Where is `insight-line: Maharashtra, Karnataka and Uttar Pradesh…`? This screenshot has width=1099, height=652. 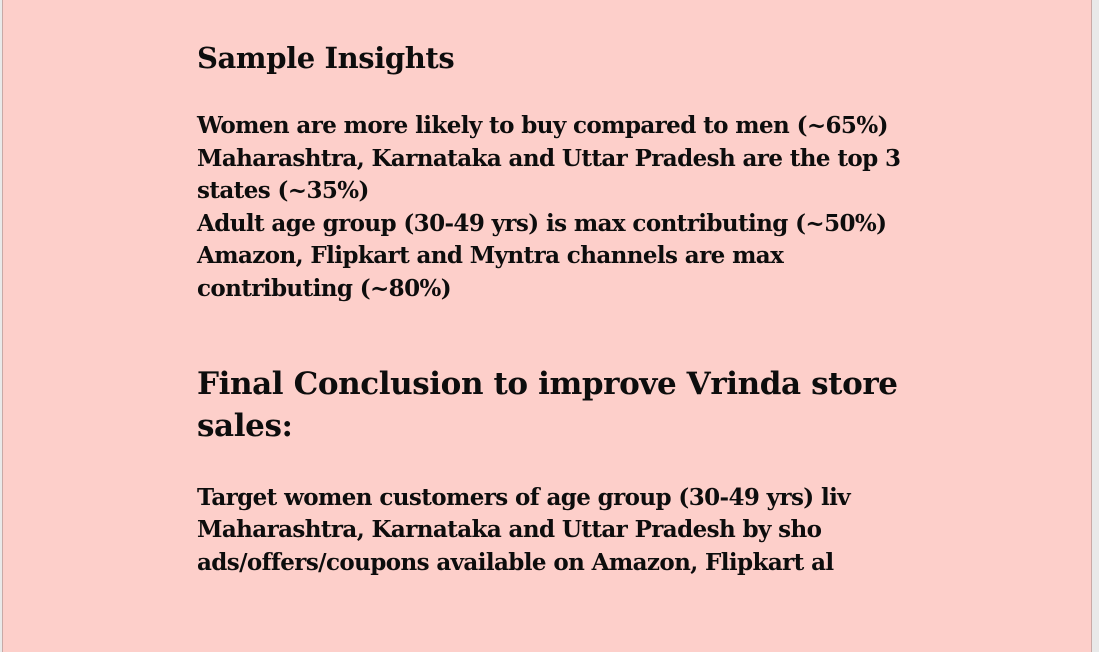 insight-line: Maharashtra, Karnataka and Uttar Pradesh… is located at coordinates (549, 158).